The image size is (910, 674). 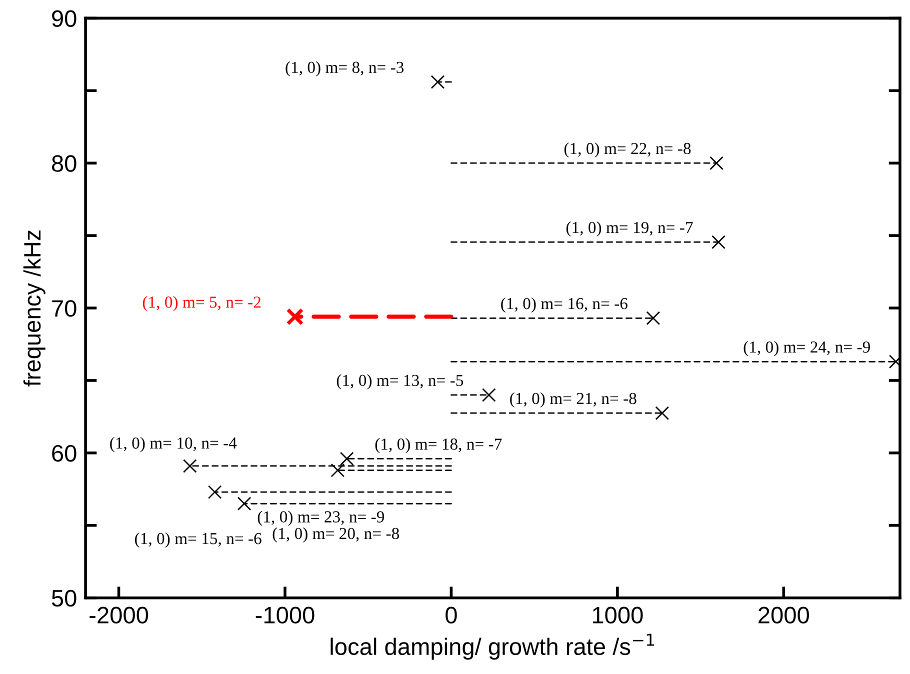 I want to click on annotation: (1, 0) m= 10, n= -4, so click(x=173, y=444).